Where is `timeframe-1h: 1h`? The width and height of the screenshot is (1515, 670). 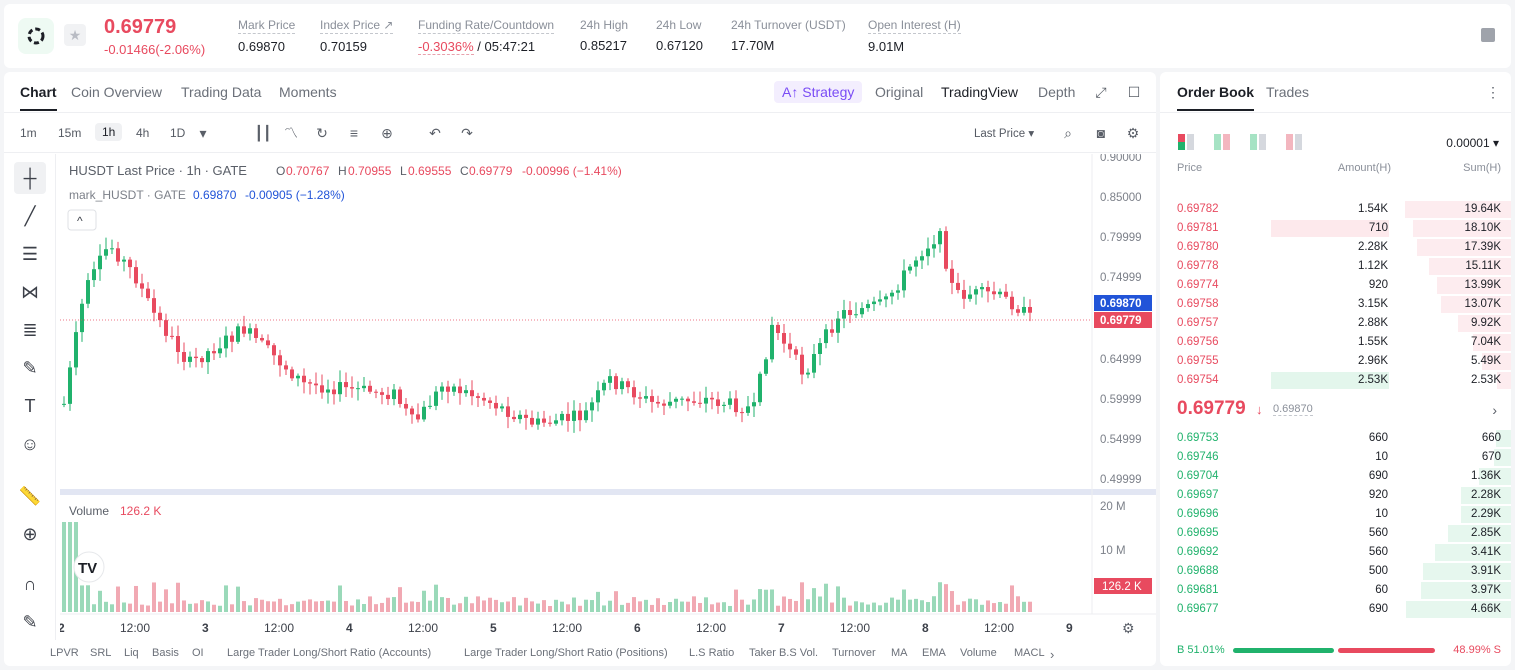 timeframe-1h: 1h is located at coordinates (109, 132).